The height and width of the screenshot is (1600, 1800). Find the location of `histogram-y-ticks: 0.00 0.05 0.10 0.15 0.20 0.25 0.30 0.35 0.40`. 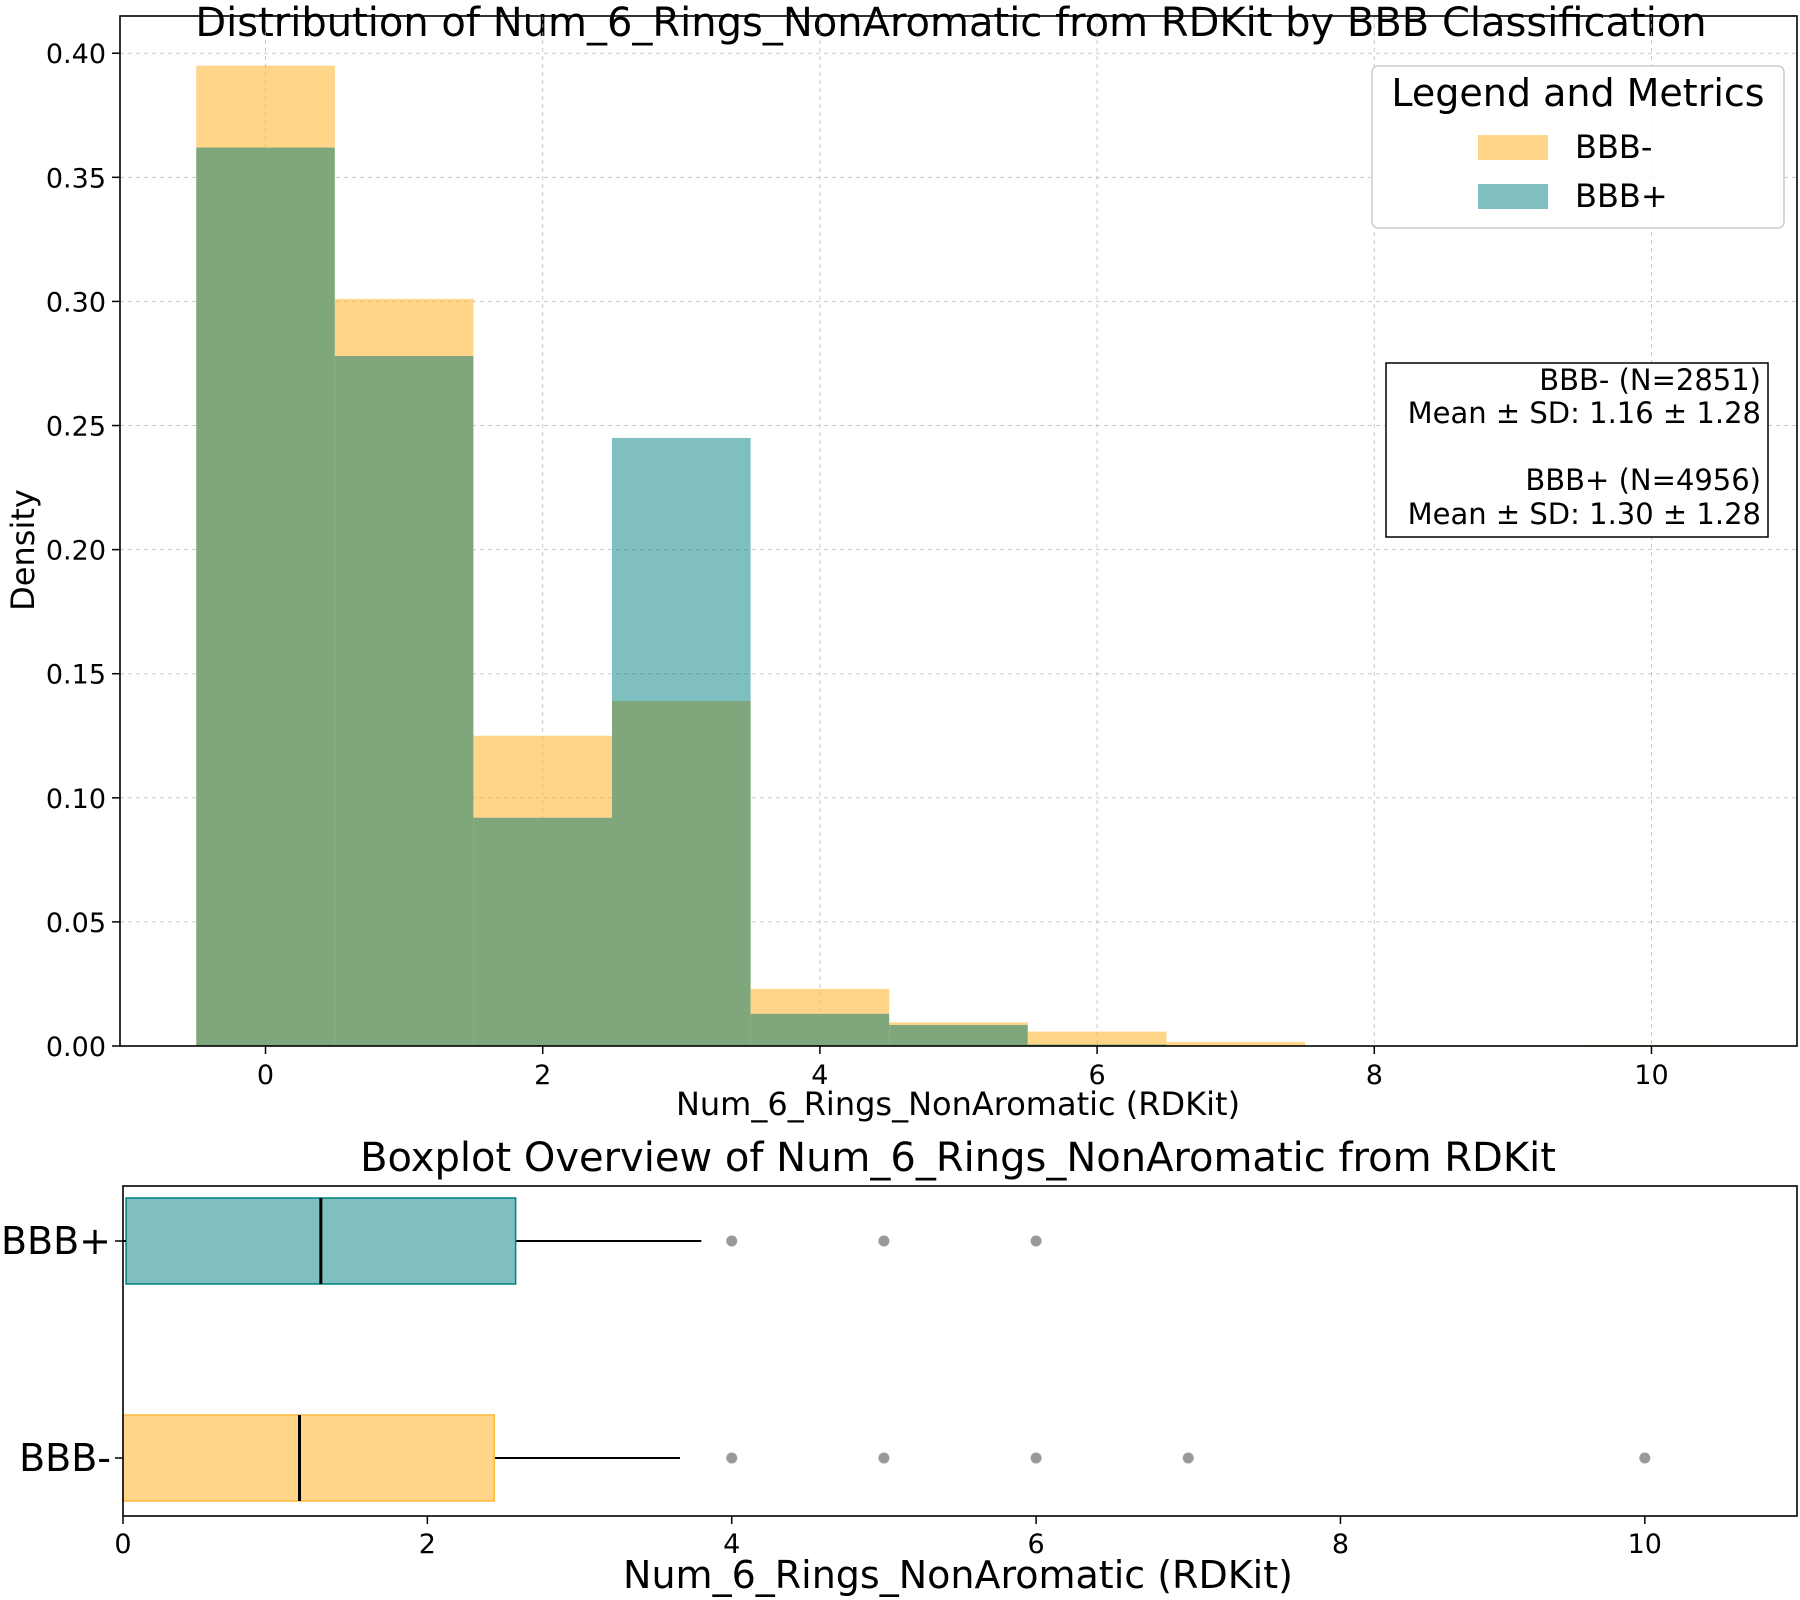

histogram-y-ticks: 0.00 0.05 0.10 0.15 0.20 0.25 0.30 0.35 0.40 is located at coordinates (83, 551).